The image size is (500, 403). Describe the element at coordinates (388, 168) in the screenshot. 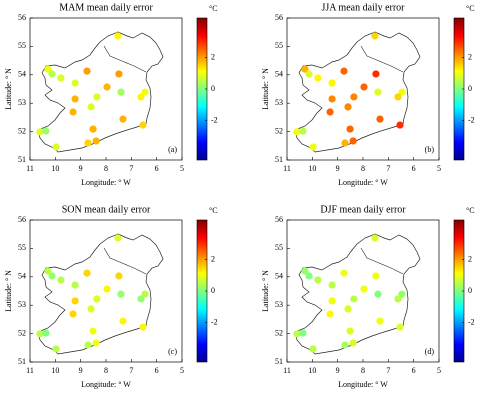

I see `x-tick-label: 7` at that location.